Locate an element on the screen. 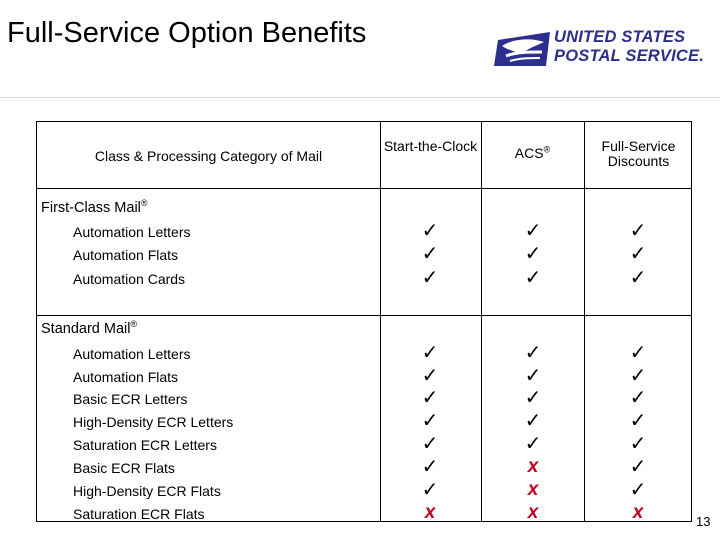 The height and width of the screenshot is (540, 720). page-number: 13 is located at coordinates (703, 521).